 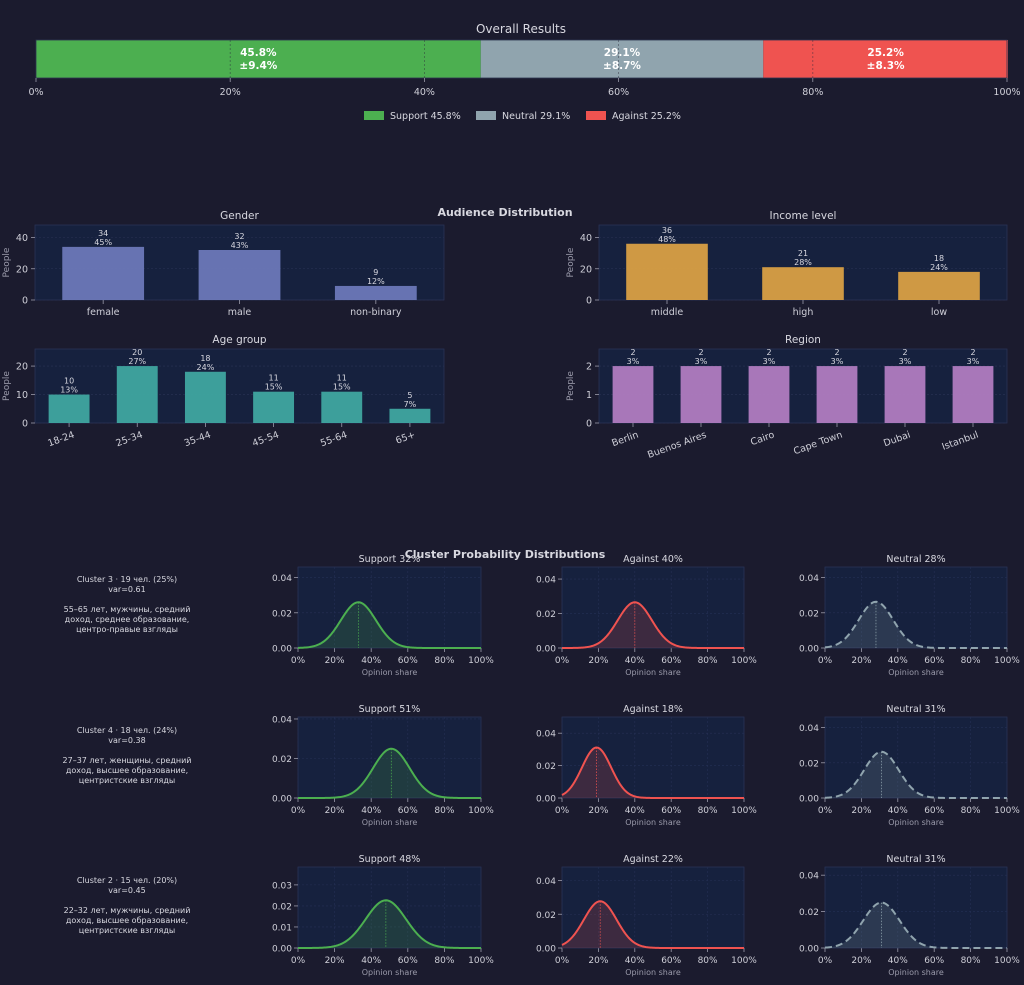 What do you see at coordinates (653, 709) in the screenshot?
I see `density-title: Against 18%` at bounding box center [653, 709].